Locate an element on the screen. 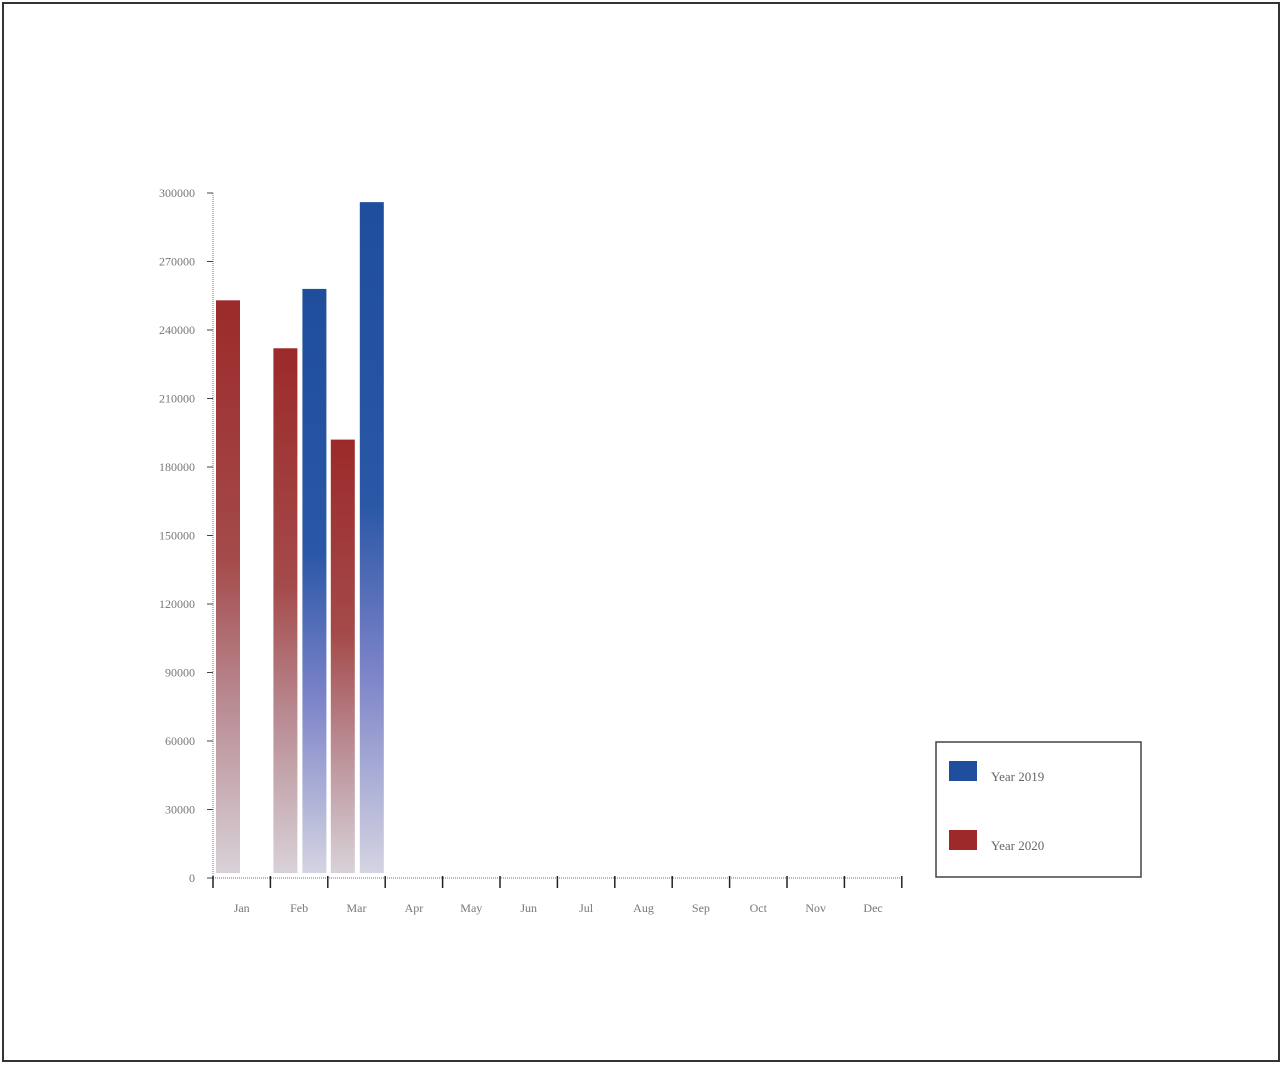  bar-2019-mar is located at coordinates (371, 538).